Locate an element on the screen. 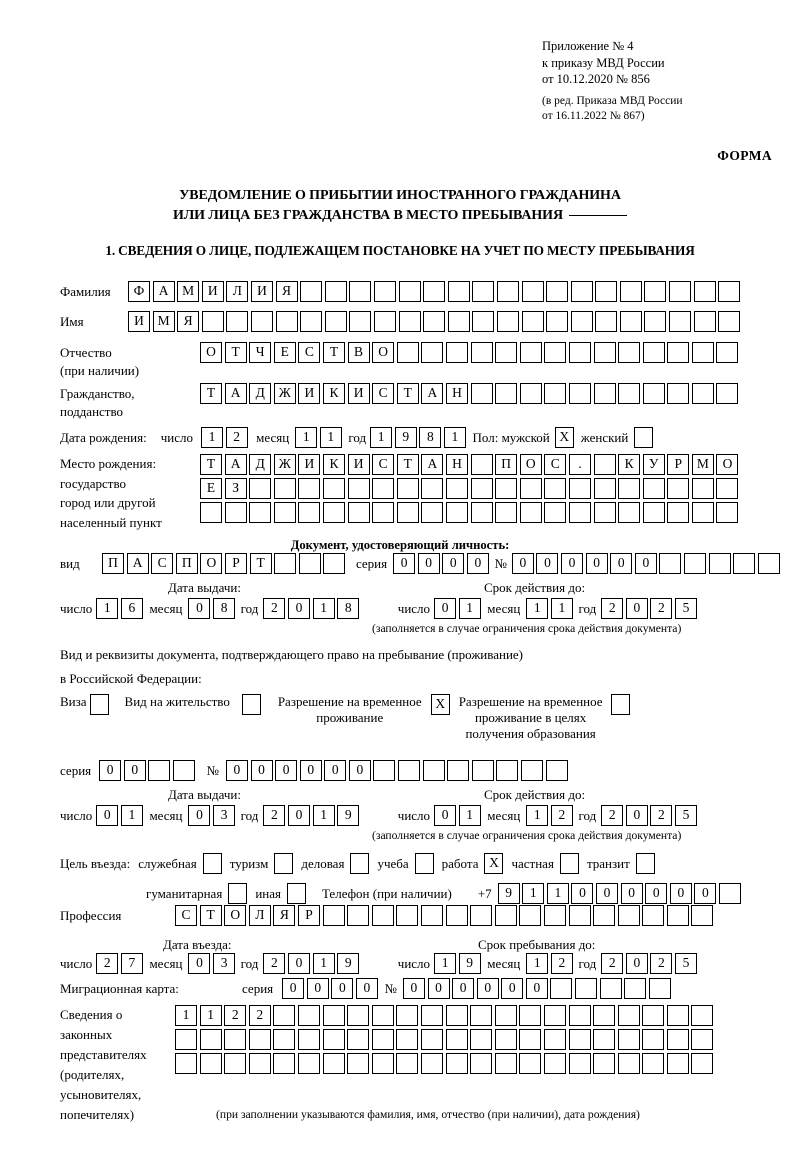 The height and width of the screenshot is (1163, 800). birth-place-row-1-cell-19: У is located at coordinates (653, 464).